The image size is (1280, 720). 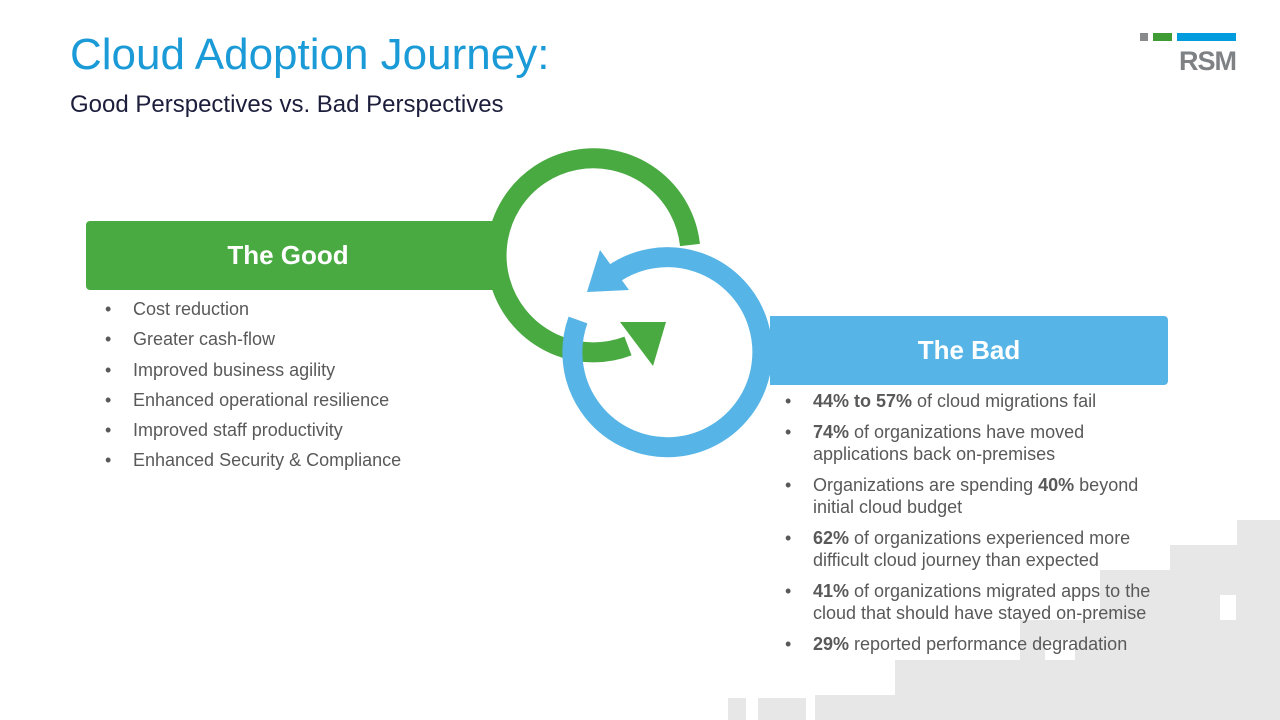 I want to click on logo: RSM, so click(x=1208, y=61).